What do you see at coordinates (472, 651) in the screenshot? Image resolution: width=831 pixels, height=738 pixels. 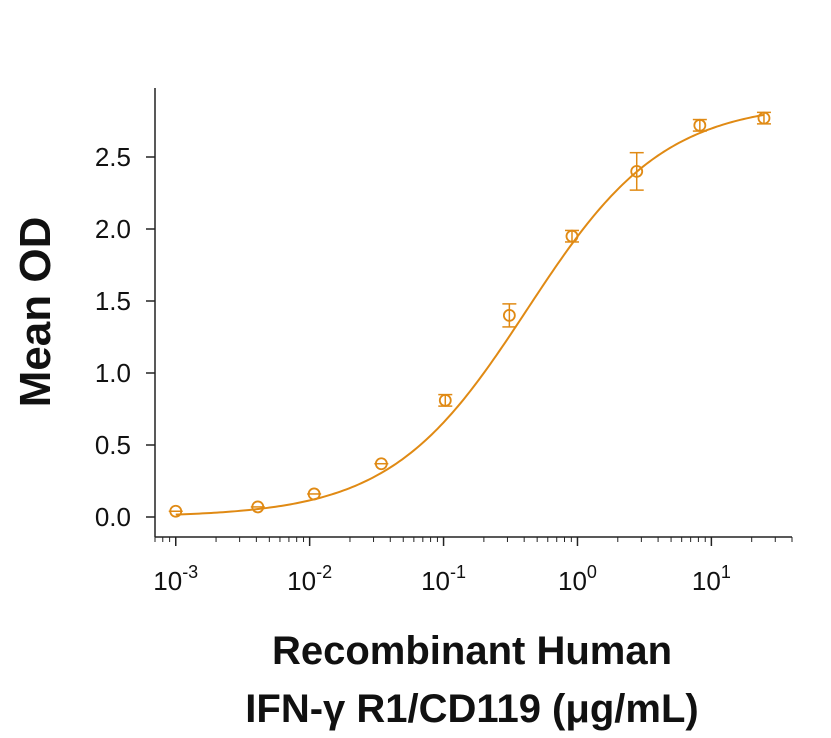 I see `x-axis-title-line-1: Recombinant Human` at bounding box center [472, 651].